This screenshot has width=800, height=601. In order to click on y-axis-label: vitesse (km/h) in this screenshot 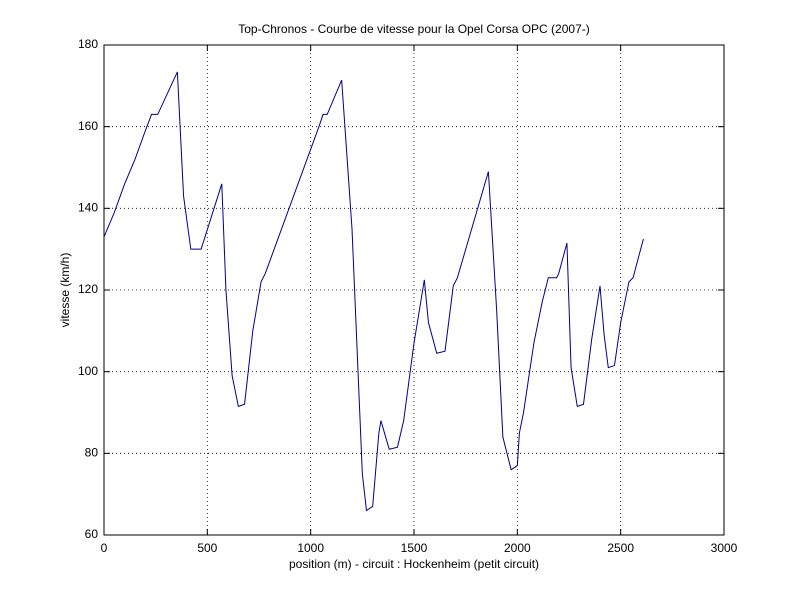, I will do `click(65, 290)`.